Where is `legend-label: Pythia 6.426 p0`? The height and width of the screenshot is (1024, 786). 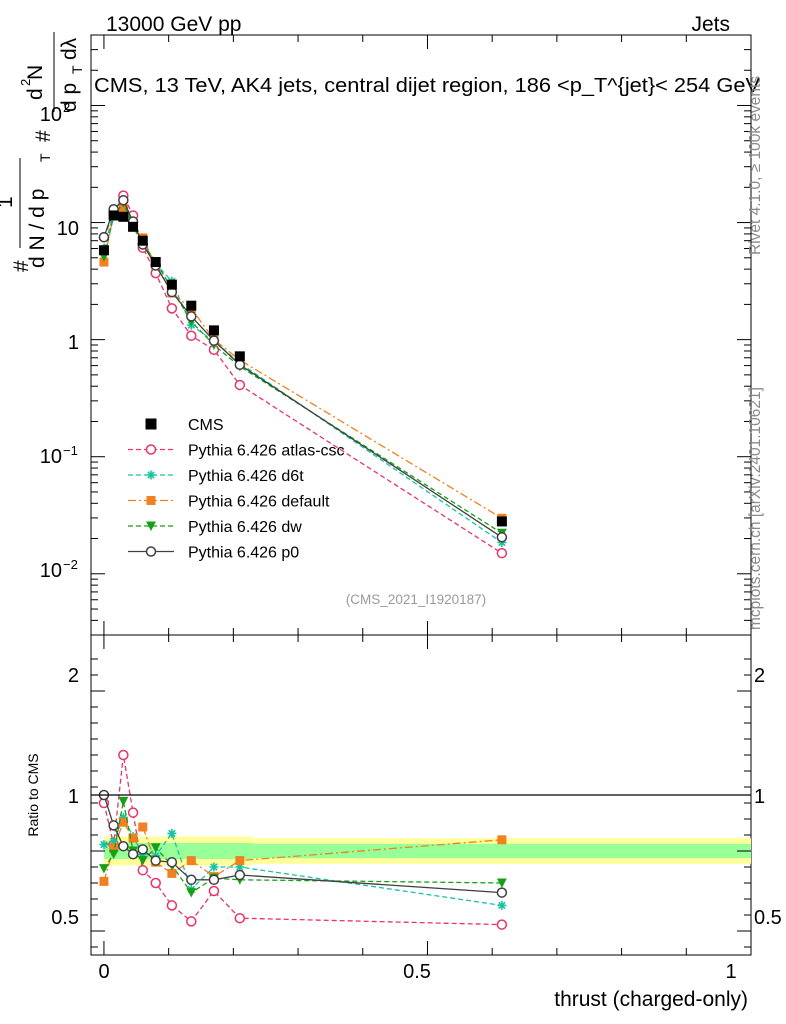 legend-label: Pythia 6.426 p0 is located at coordinates (243, 553).